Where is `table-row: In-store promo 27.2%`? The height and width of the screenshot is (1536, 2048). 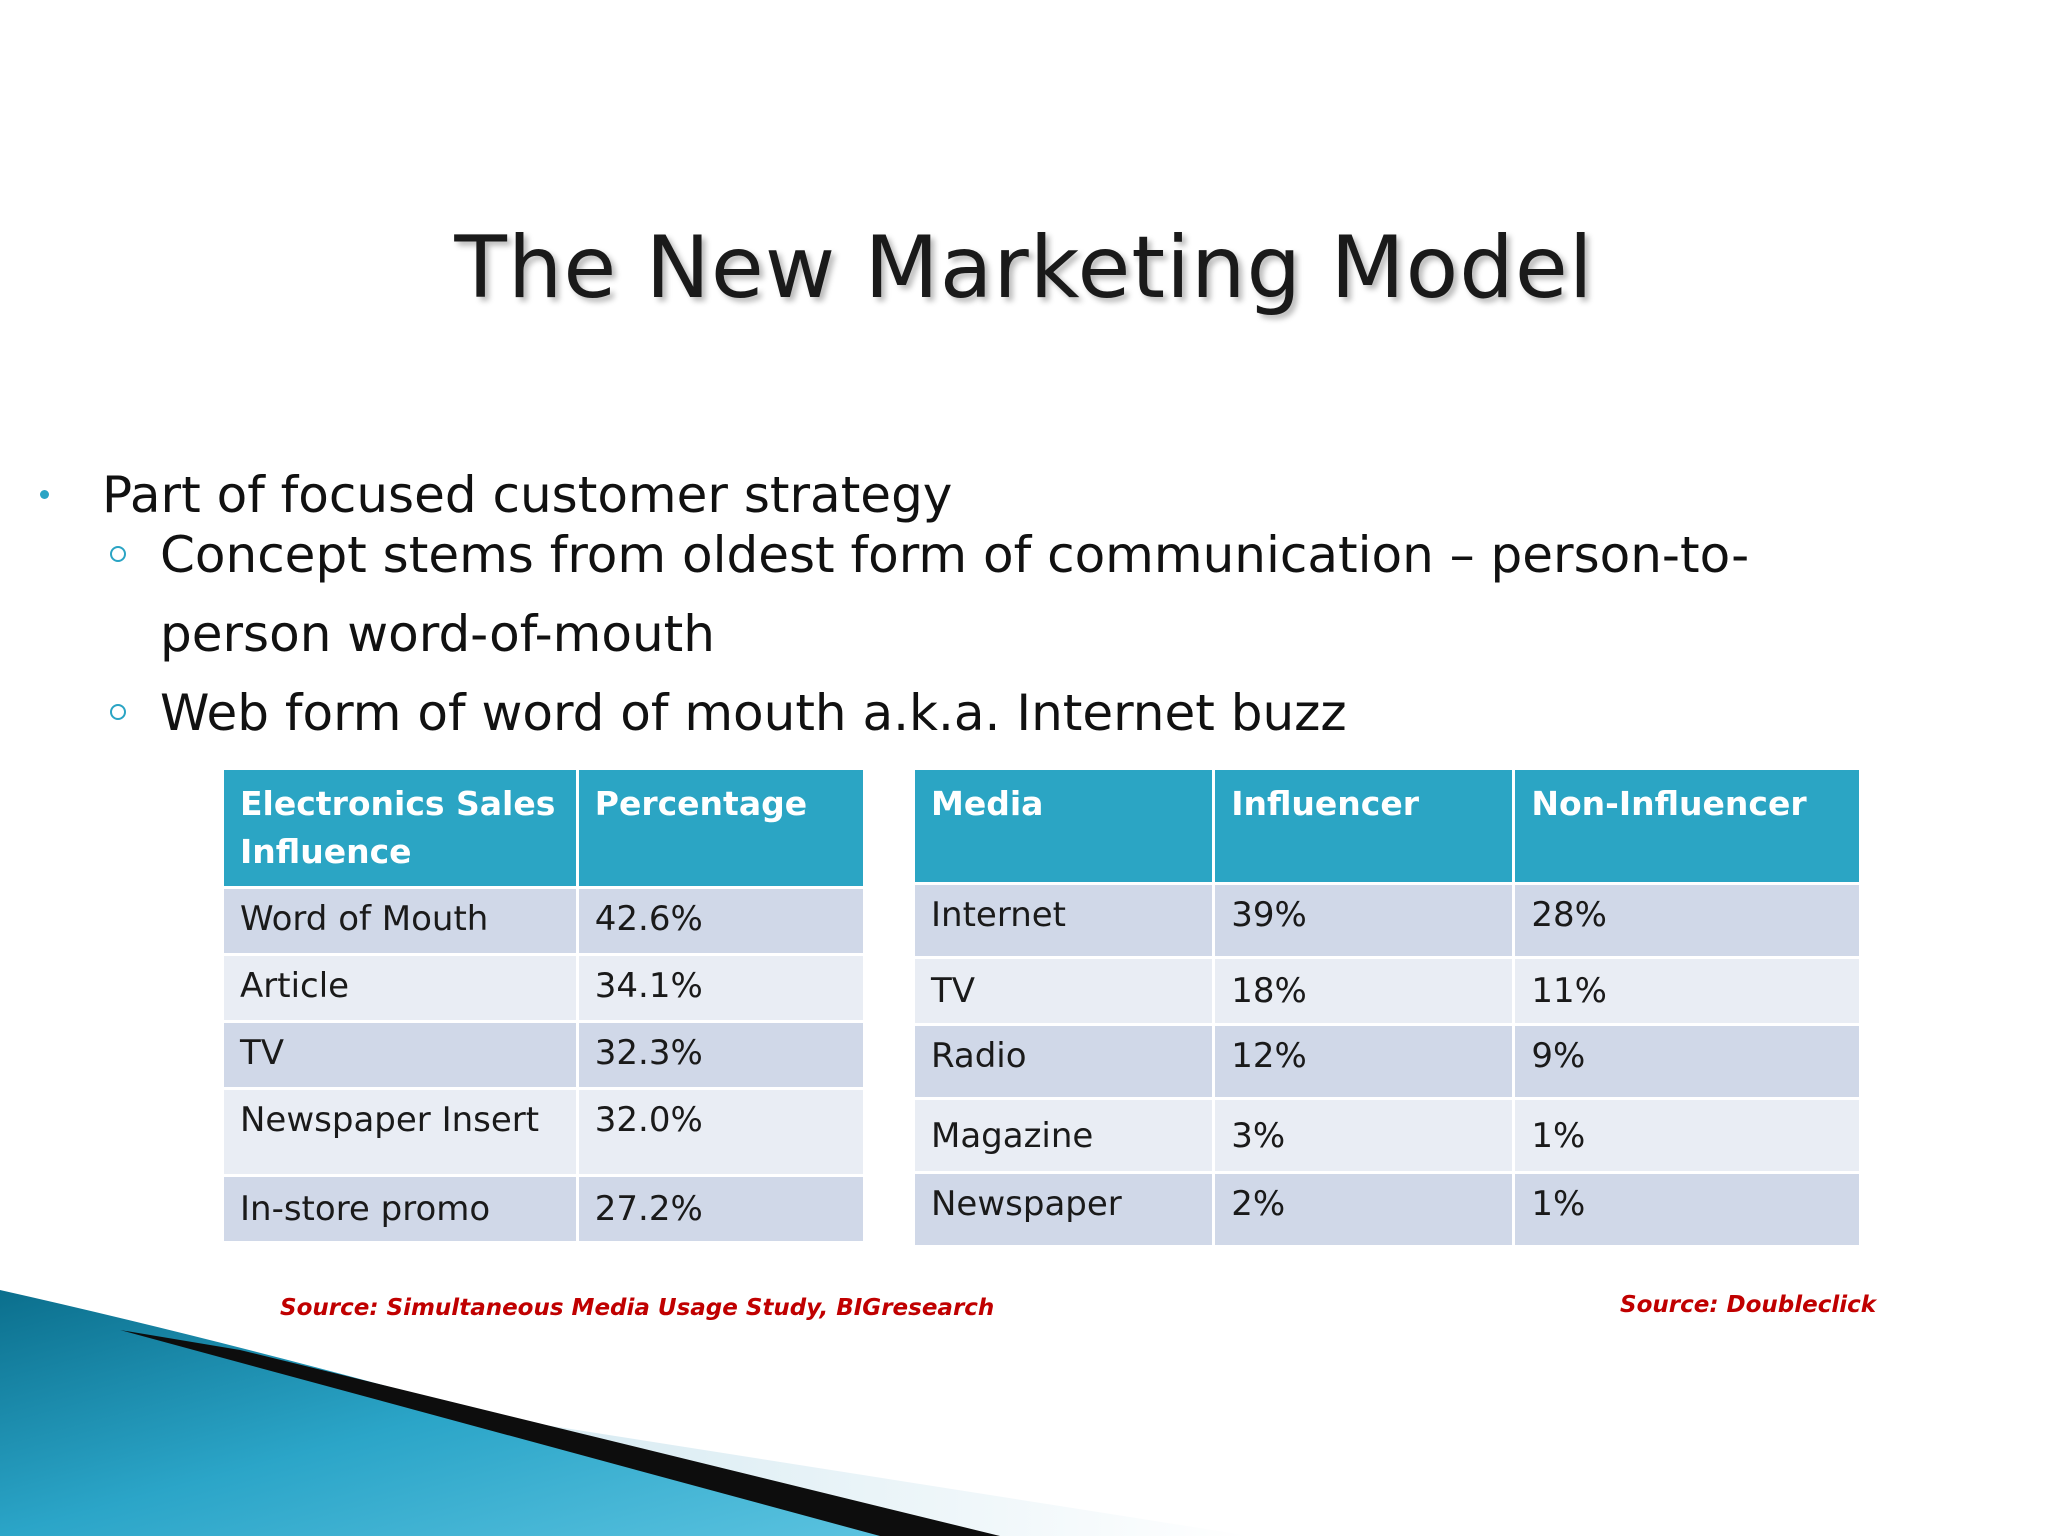 table-row: In-store promo 27.2% is located at coordinates (544, 1209).